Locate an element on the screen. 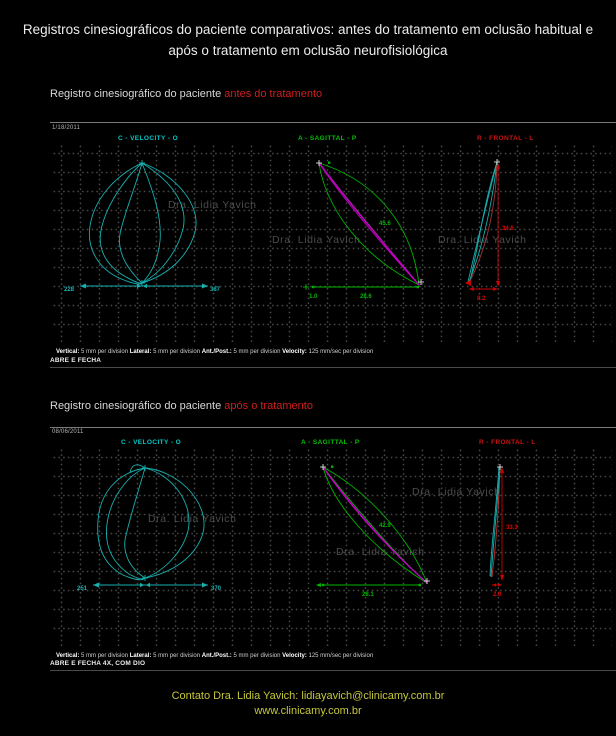 The width and height of the screenshot is (616, 736). sagittal-ap-value: 28.1 is located at coordinates (368, 595).